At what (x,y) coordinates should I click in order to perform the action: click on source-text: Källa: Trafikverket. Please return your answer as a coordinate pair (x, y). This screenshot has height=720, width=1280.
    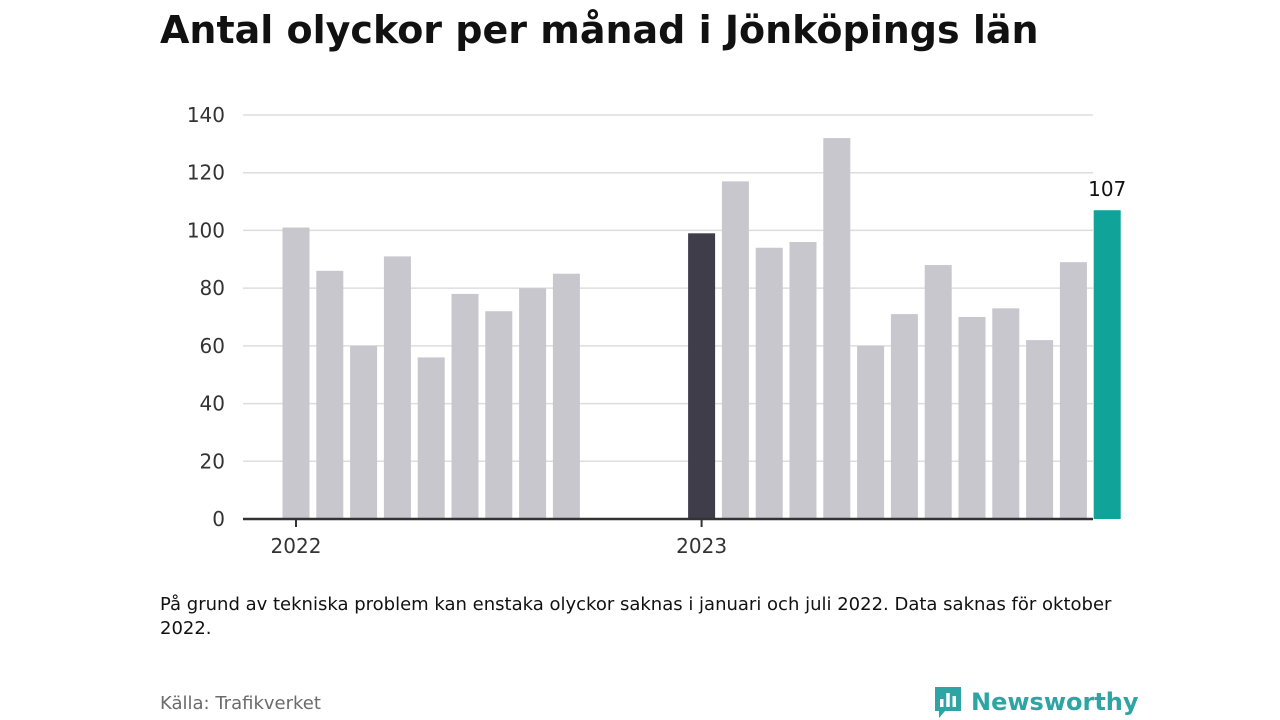
    Looking at the image, I should click on (240, 703).